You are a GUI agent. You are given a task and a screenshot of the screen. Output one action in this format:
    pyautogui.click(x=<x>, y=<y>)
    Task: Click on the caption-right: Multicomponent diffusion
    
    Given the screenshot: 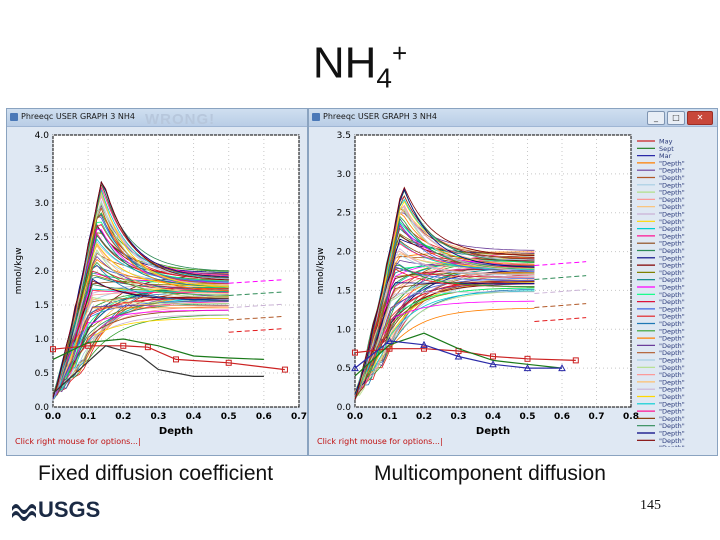 What is the action you would take?
    pyautogui.click(x=490, y=473)
    